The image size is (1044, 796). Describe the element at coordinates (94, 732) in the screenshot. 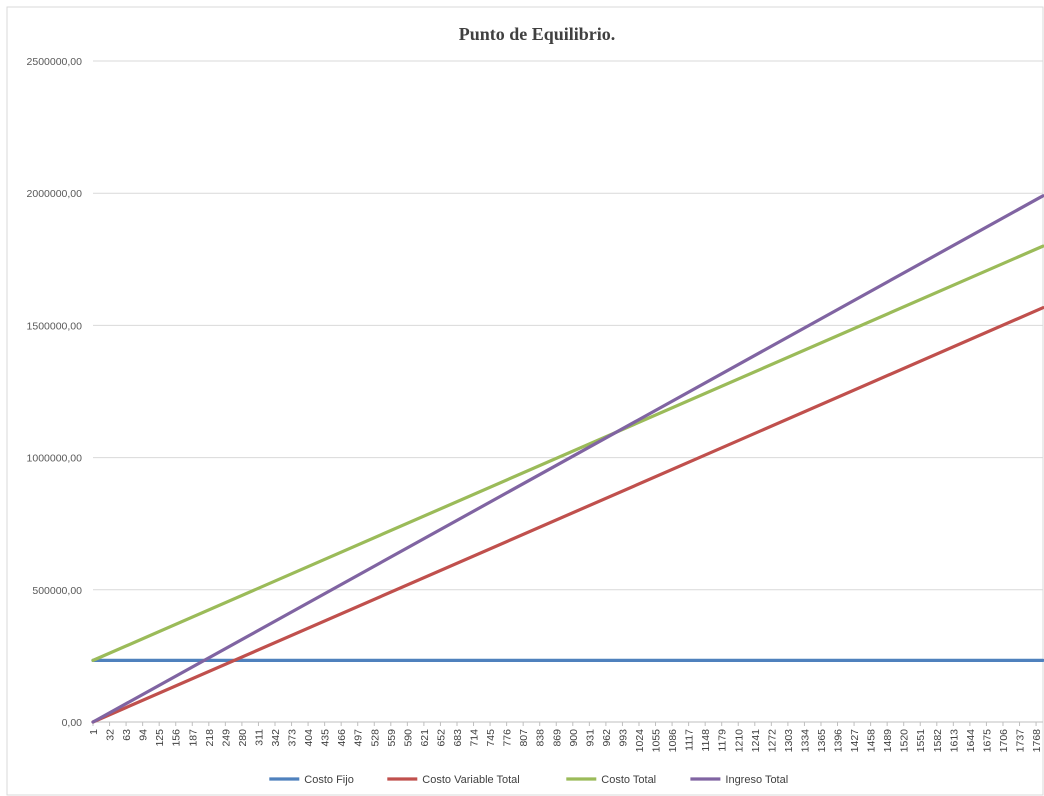

I see `x-tick-label: 1` at that location.